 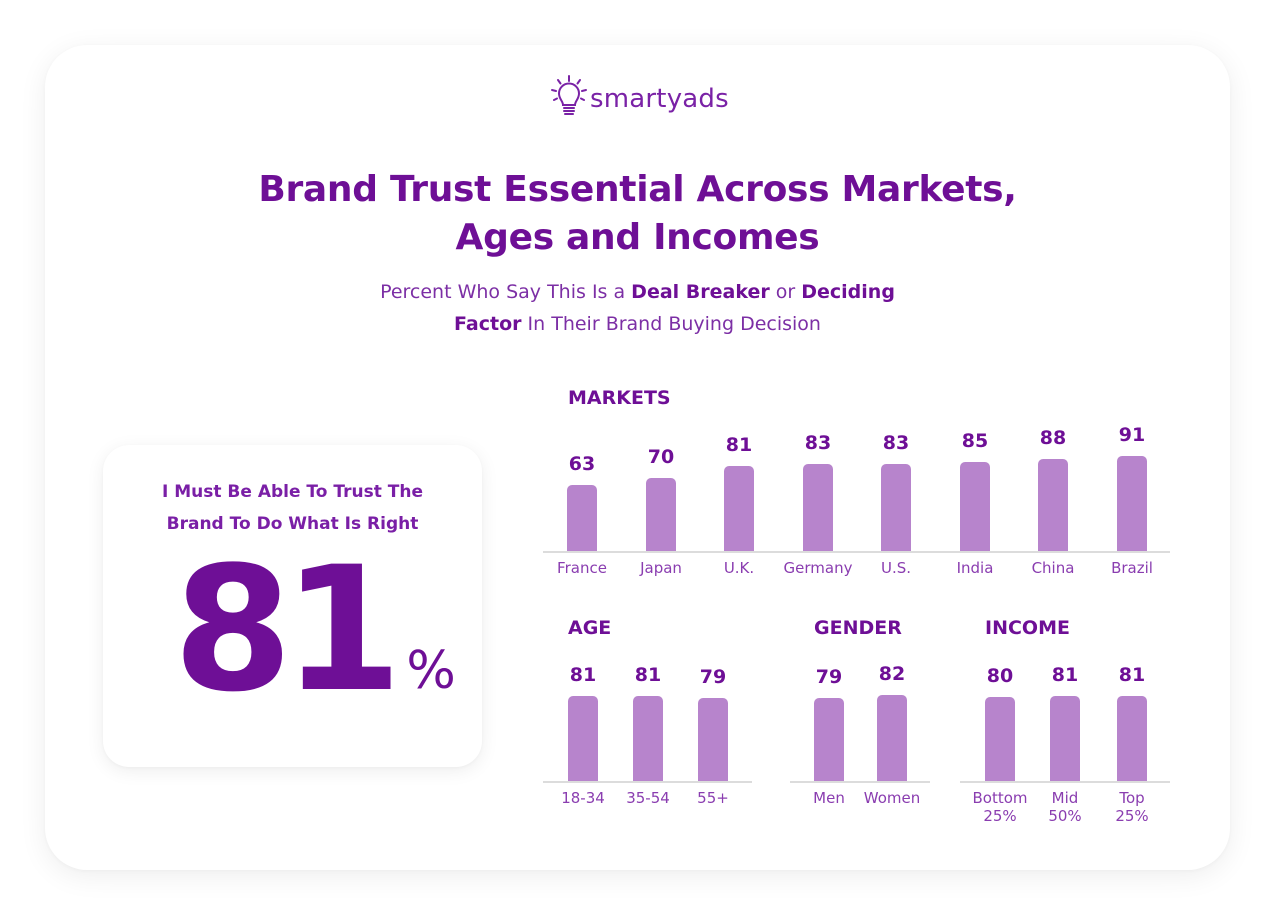 What do you see at coordinates (896, 568) in the screenshot?
I see `bar-category-label: U.S.` at bounding box center [896, 568].